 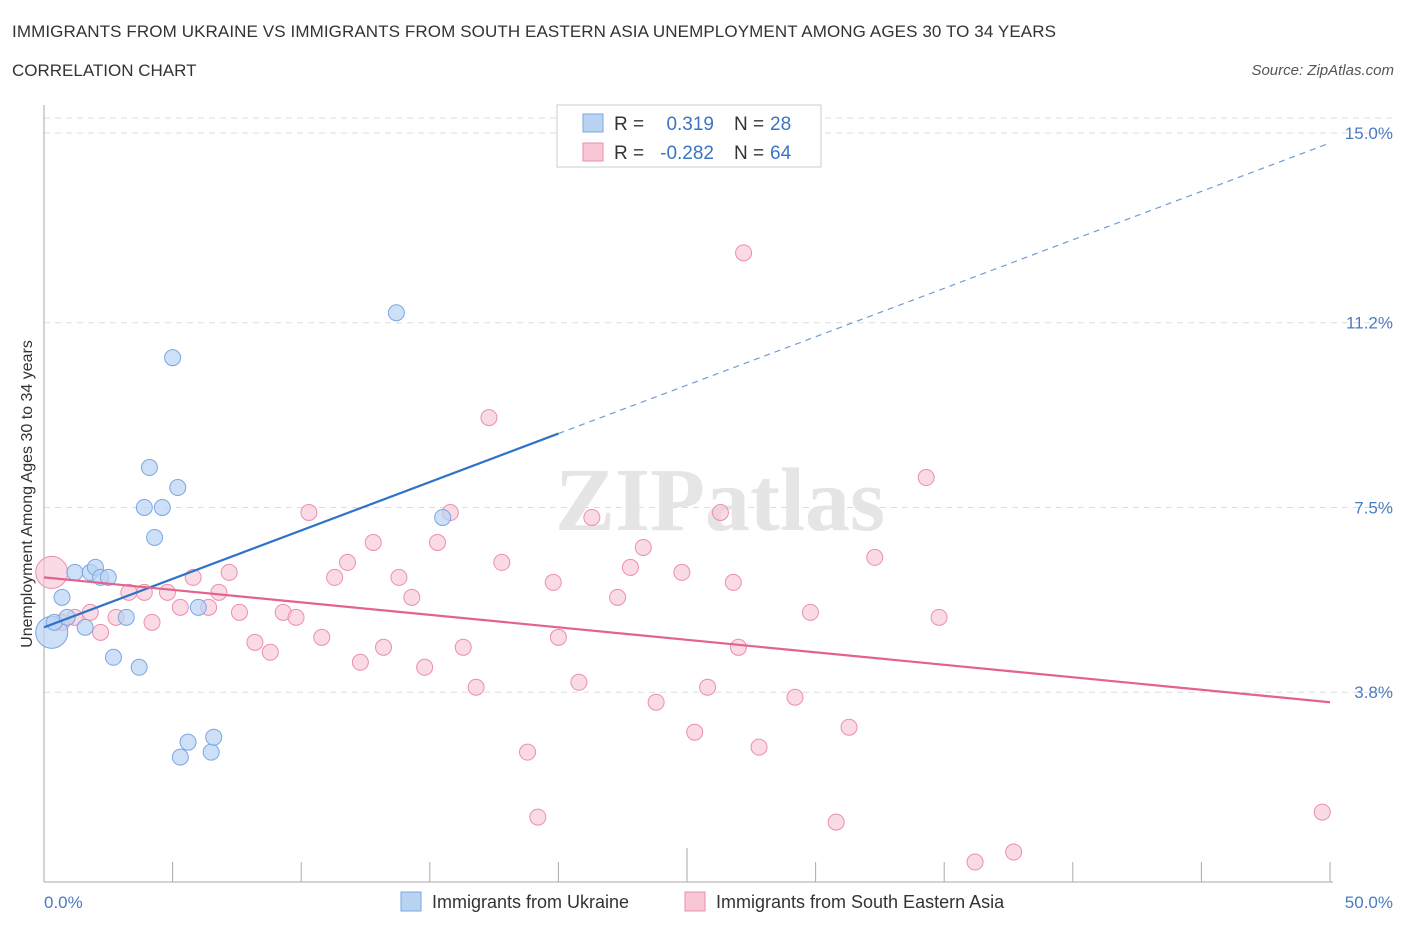 What do you see at coordinates (749, 153) in the screenshot?
I see `legend-n-label-pink: N =` at bounding box center [749, 153].